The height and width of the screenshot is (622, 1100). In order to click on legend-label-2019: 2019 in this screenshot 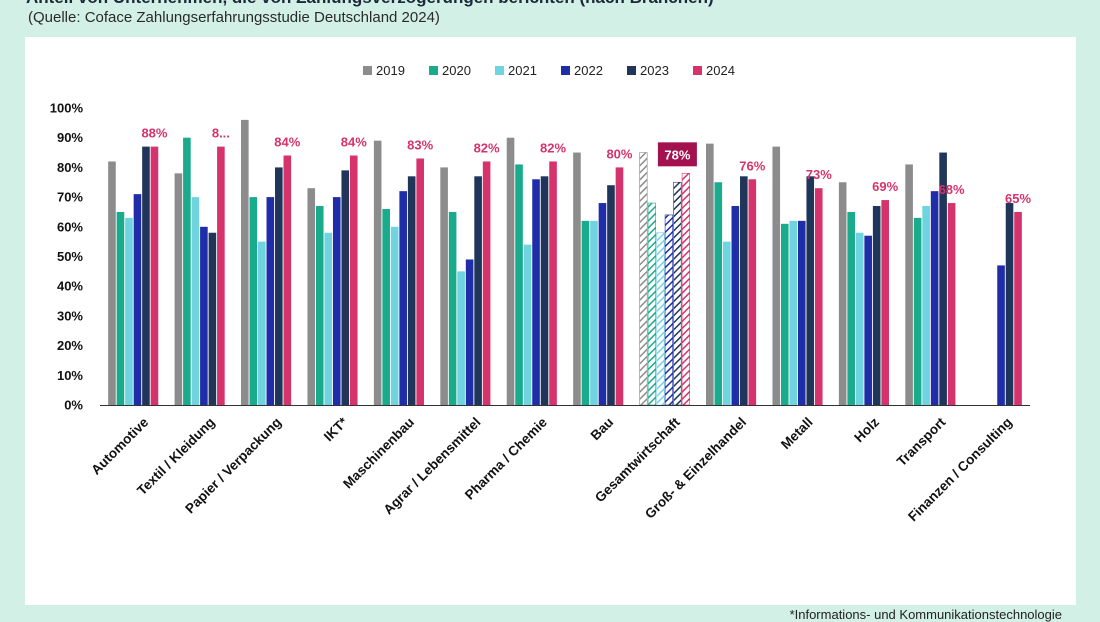, I will do `click(390, 70)`.